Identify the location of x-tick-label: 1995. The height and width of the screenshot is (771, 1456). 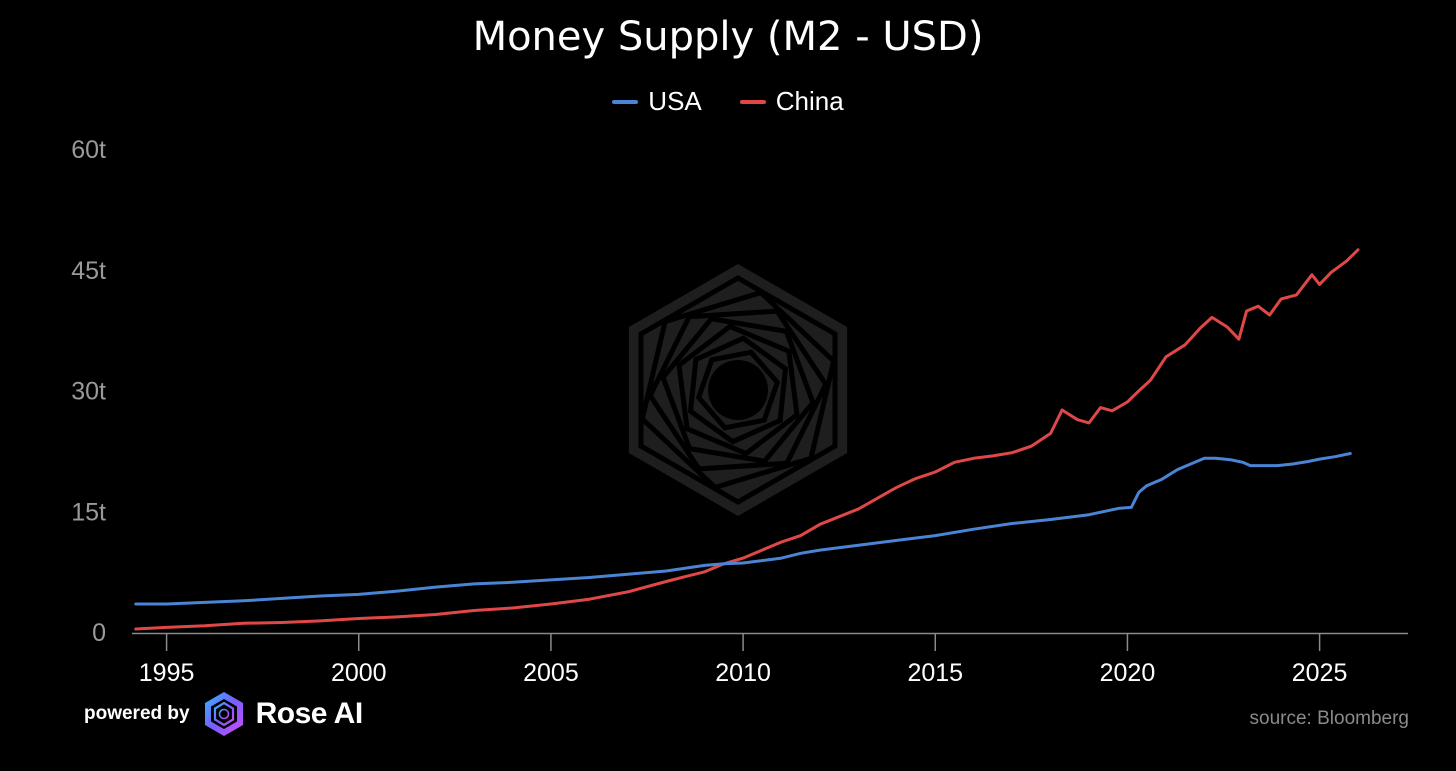
(167, 673).